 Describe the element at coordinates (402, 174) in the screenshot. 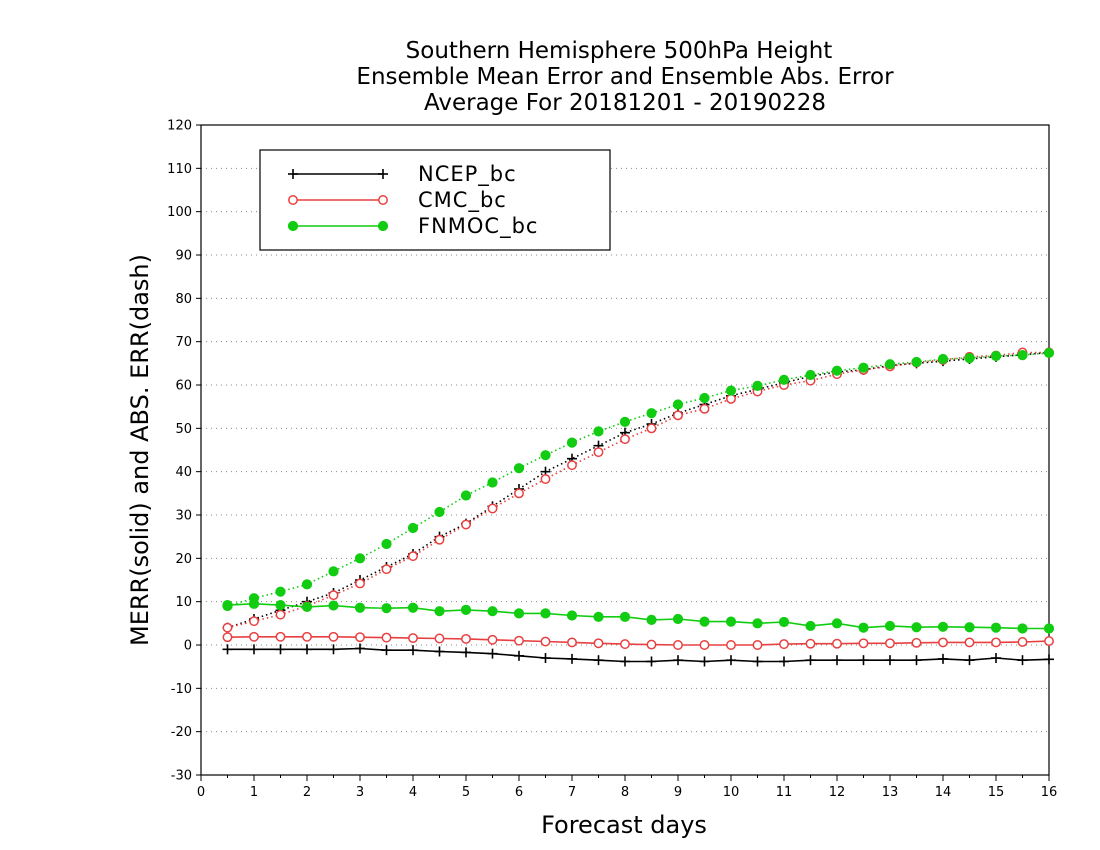

I see `legend-item-ncep-bc: NCEP_bc` at that location.